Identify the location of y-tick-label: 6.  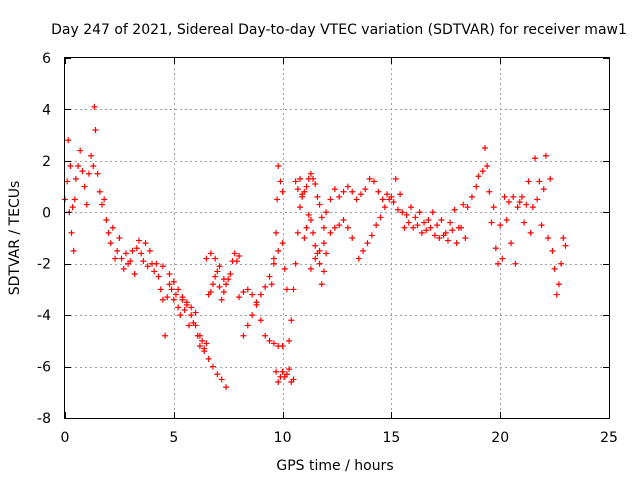
(46, 59).